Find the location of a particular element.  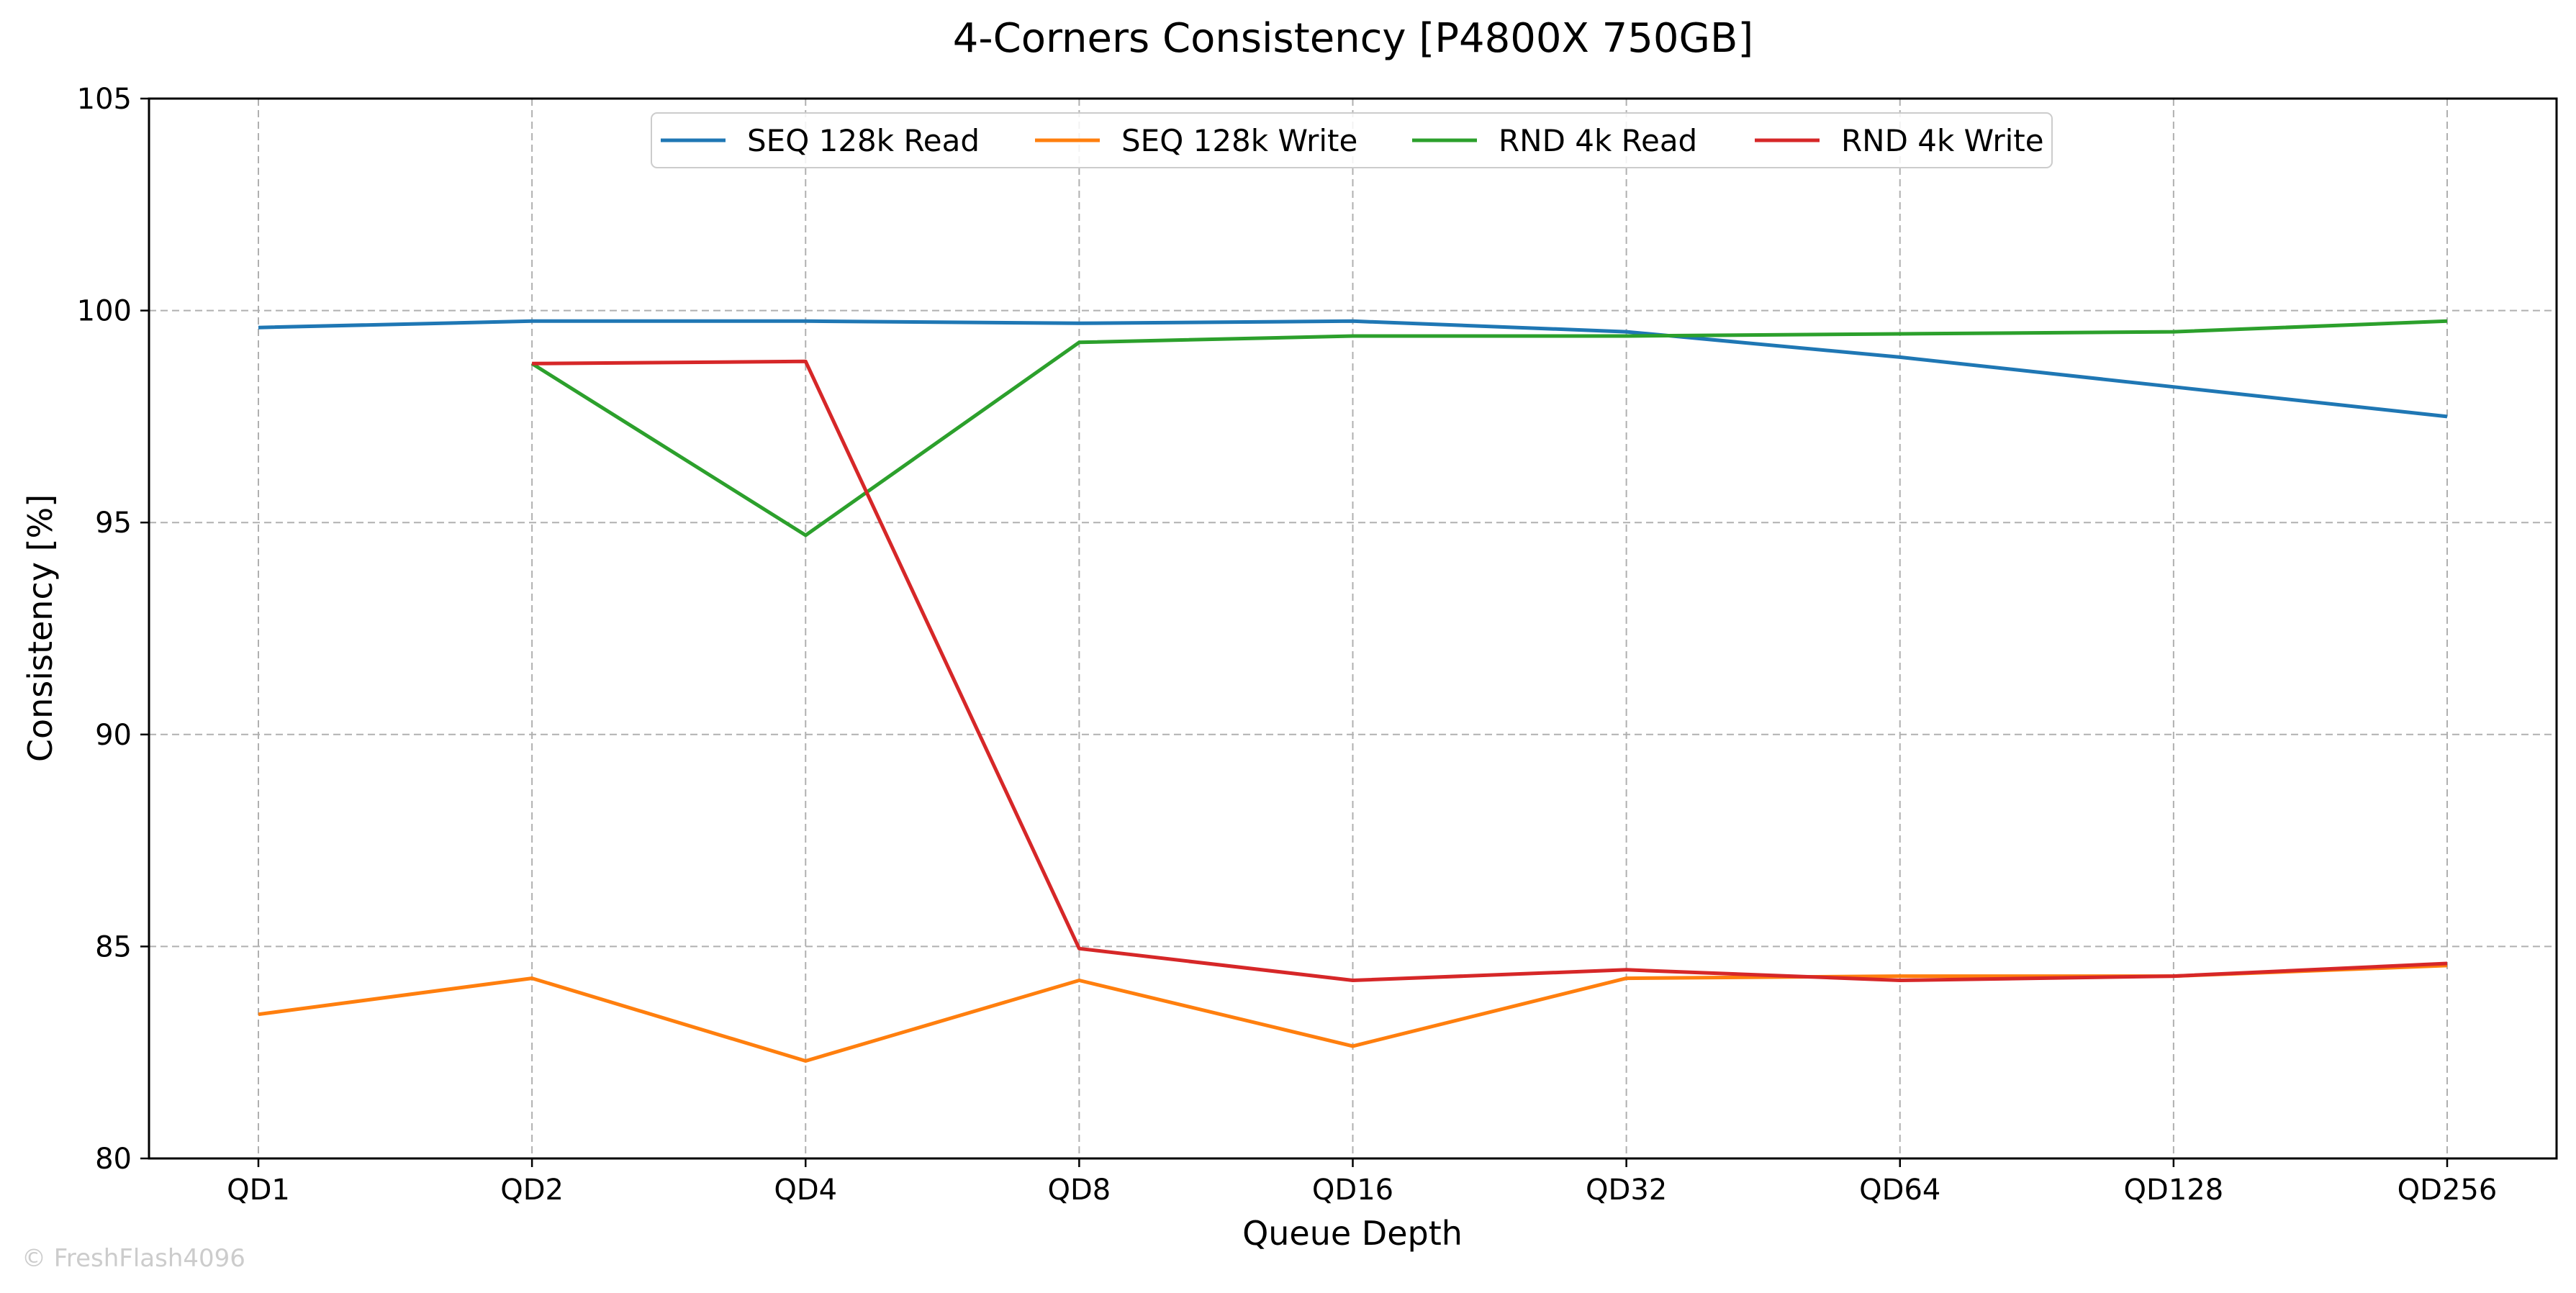

y-axis-label: Consistency [%] is located at coordinates (40, 628).